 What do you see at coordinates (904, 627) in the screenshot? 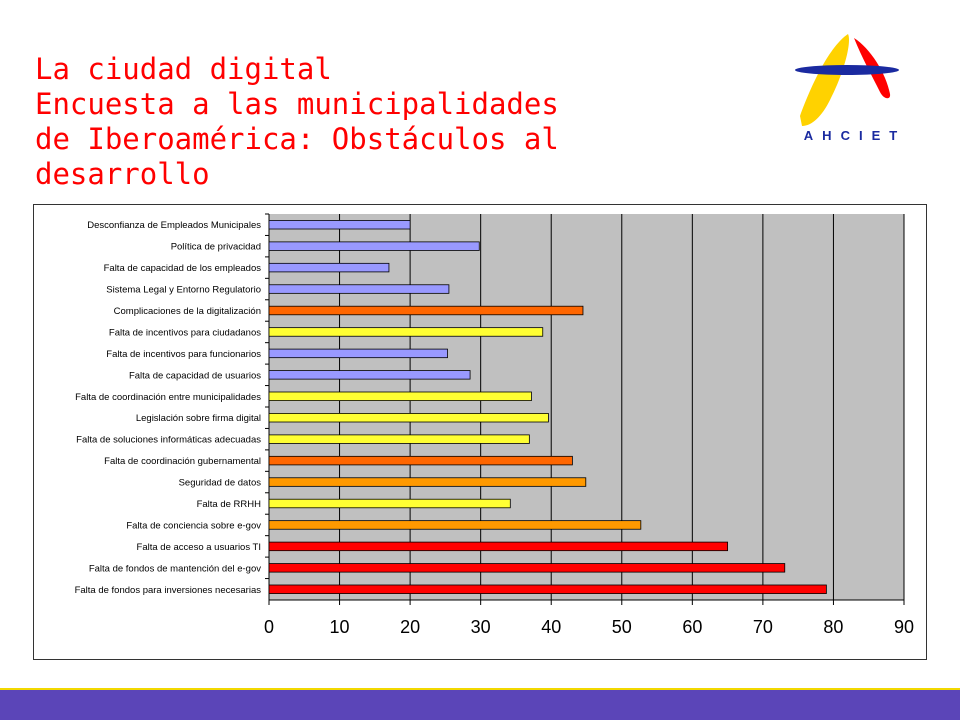
I see `x-tick-label: 90` at bounding box center [904, 627].